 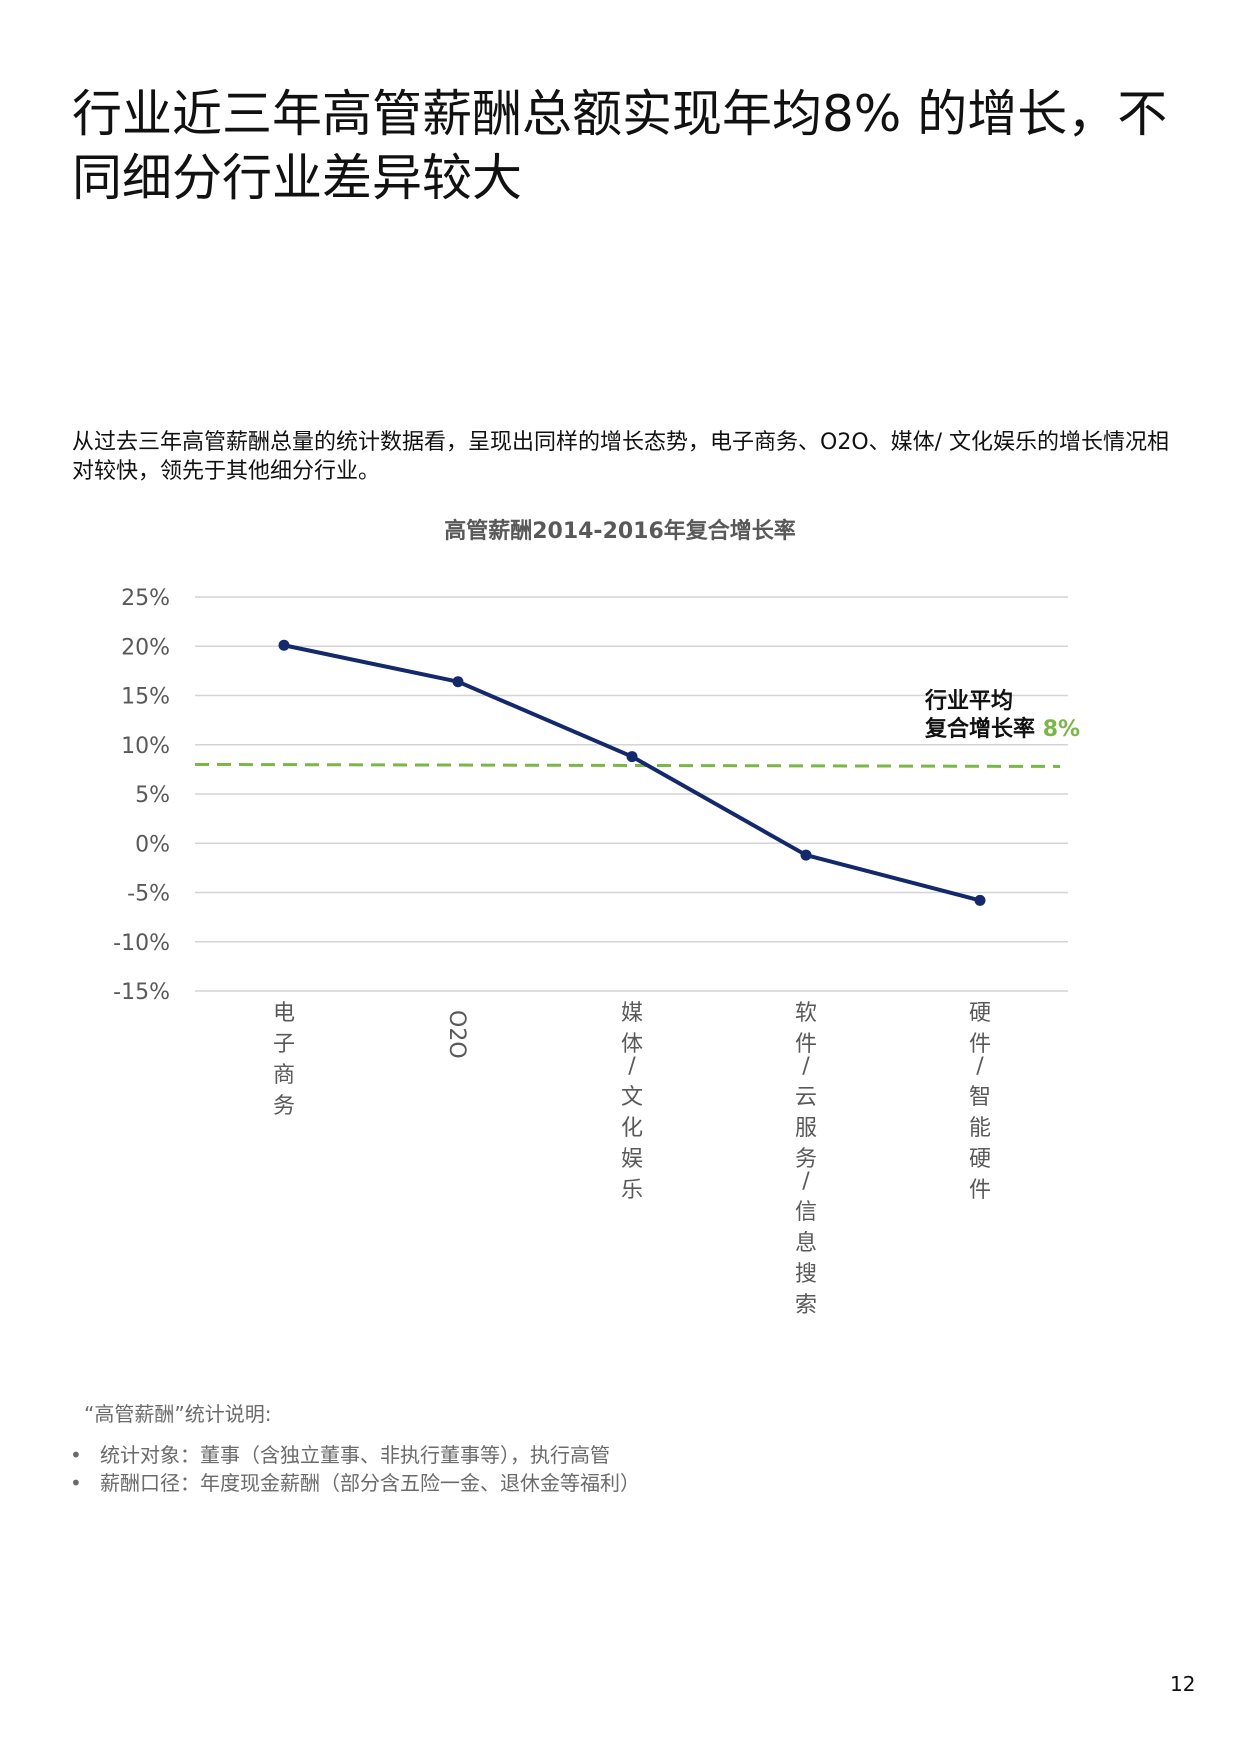 I want to click on page-number: 12, so click(x=1183, y=1684).